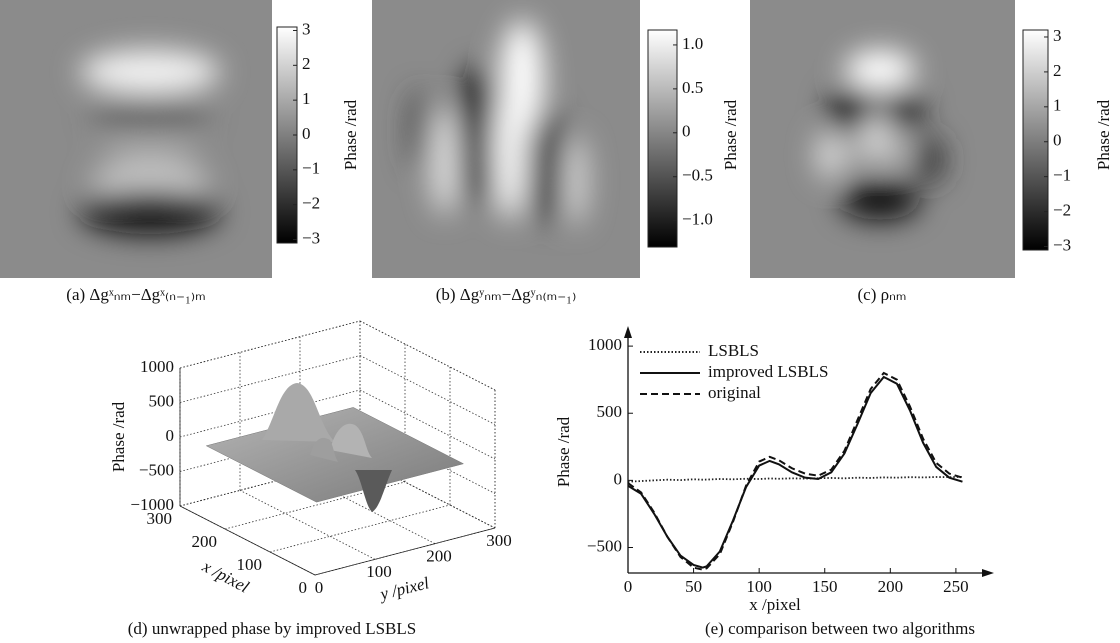 Image resolution: width=1120 pixels, height=643 pixels. What do you see at coordinates (692, 43) in the screenshot?
I see `colorbar-tick-label: 1.0` at bounding box center [692, 43].